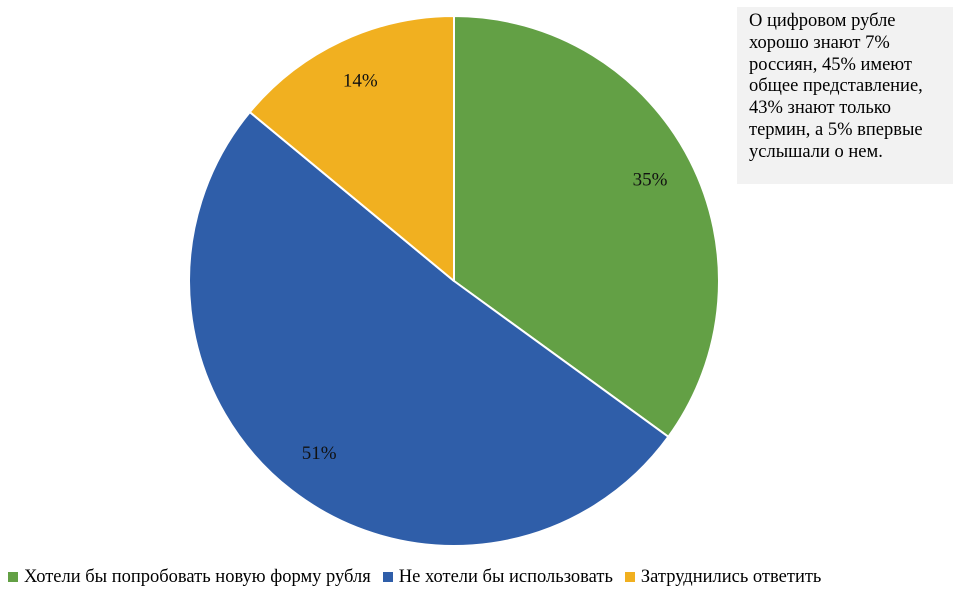 The image size is (953, 591). I want to click on legend-swatch-try, so click(13, 577).